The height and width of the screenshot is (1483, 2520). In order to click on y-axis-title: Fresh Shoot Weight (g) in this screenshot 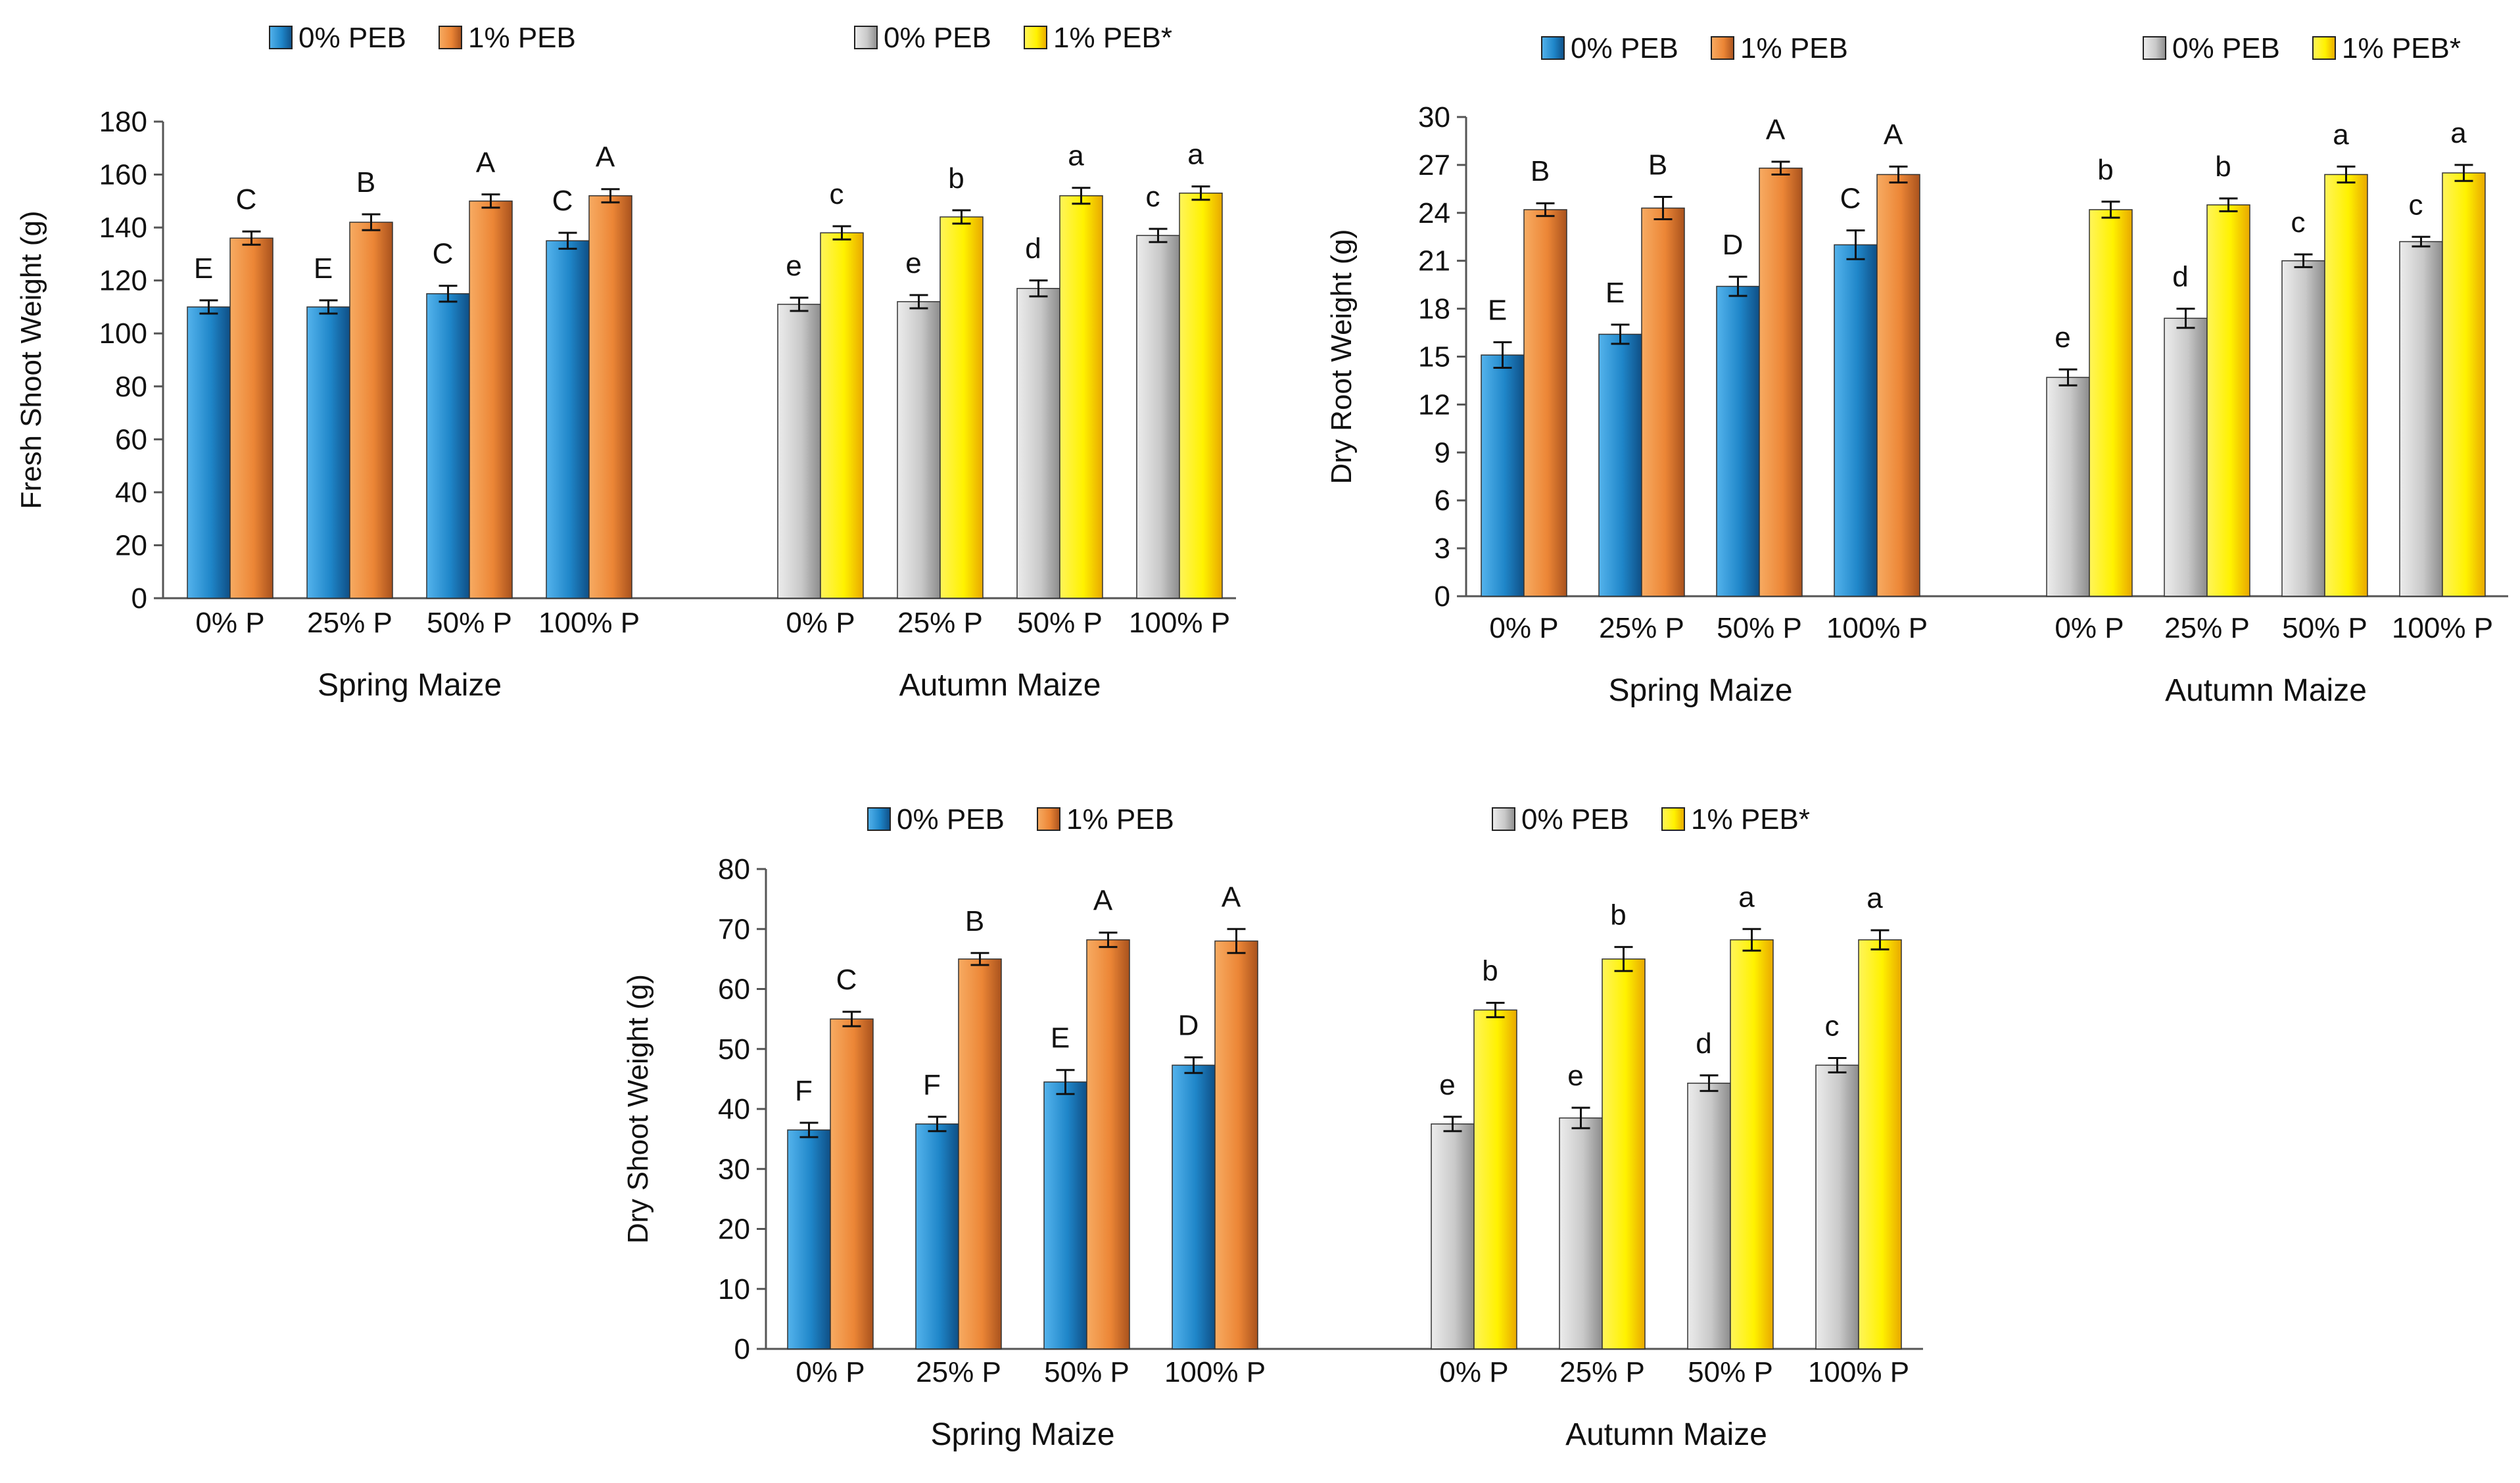, I will do `click(31, 359)`.